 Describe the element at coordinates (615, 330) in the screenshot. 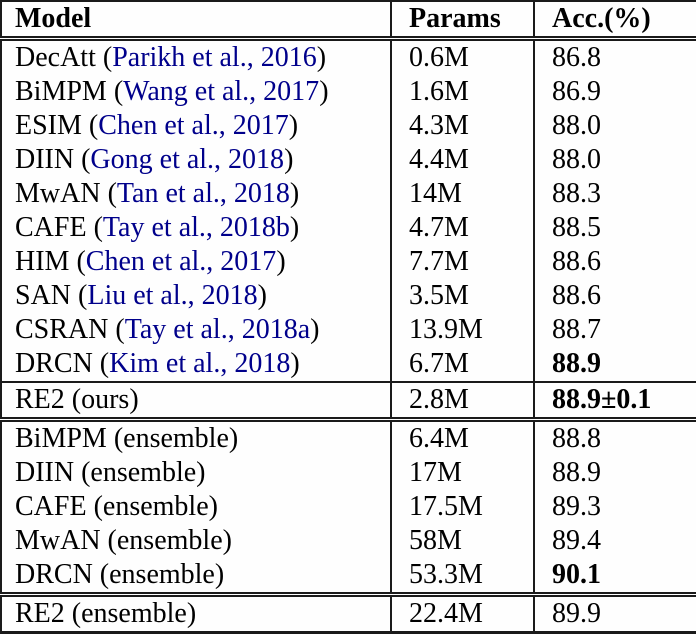

I see `accuracy-cell: 88.7` at that location.